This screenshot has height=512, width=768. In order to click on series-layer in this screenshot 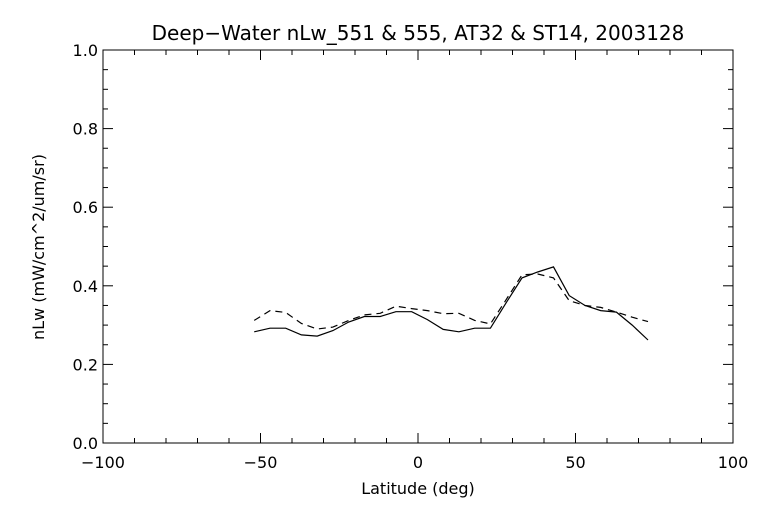, I will do `click(451, 303)`.